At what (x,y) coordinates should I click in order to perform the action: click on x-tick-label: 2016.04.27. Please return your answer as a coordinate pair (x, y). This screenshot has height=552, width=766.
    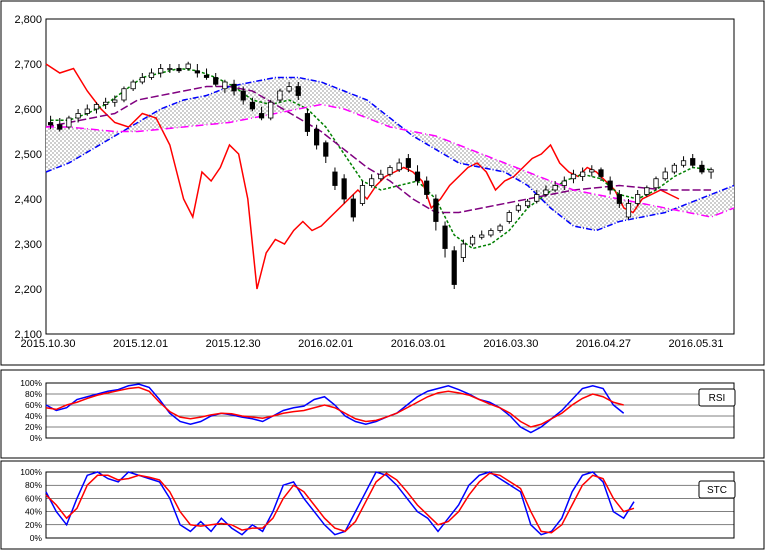
    Looking at the image, I should click on (603, 344).